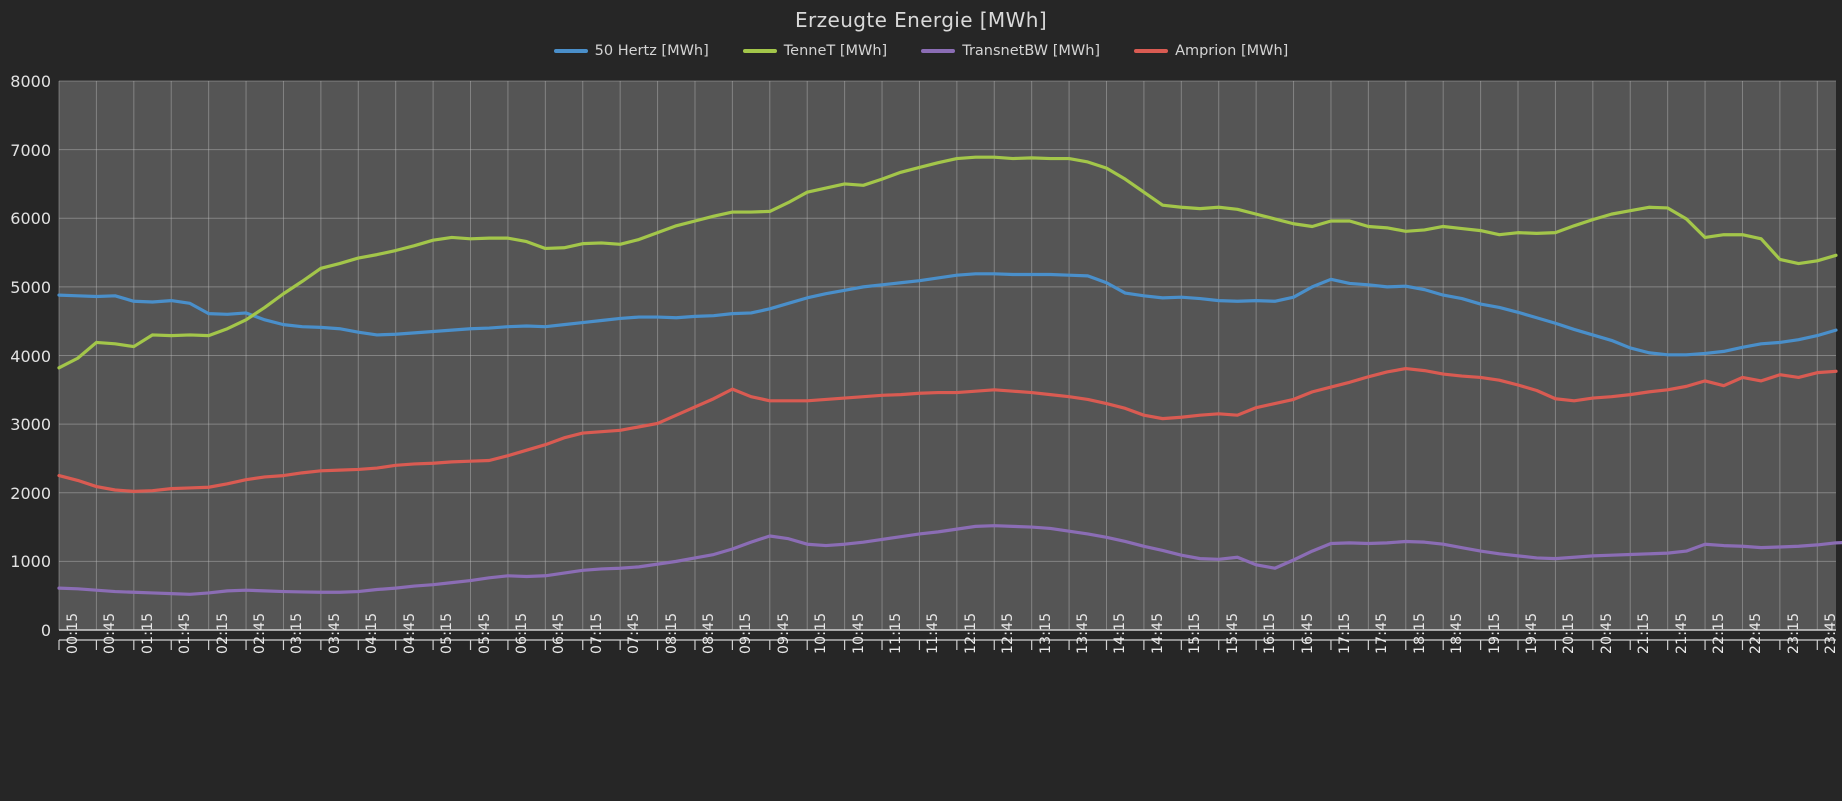 The height and width of the screenshot is (801, 1842). Describe the element at coordinates (821, 633) in the screenshot. I see `x-axis-tick-label: 10:15` at that location.